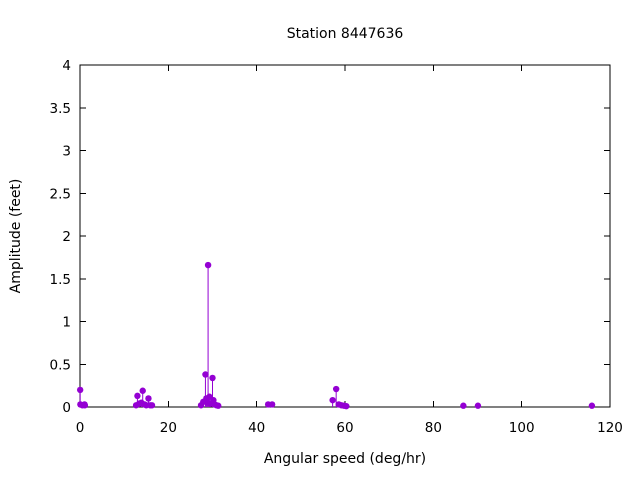 This screenshot has height=480, width=640. Describe the element at coordinates (66, 152) in the screenshot. I see `y-tick-label: 3` at that location.